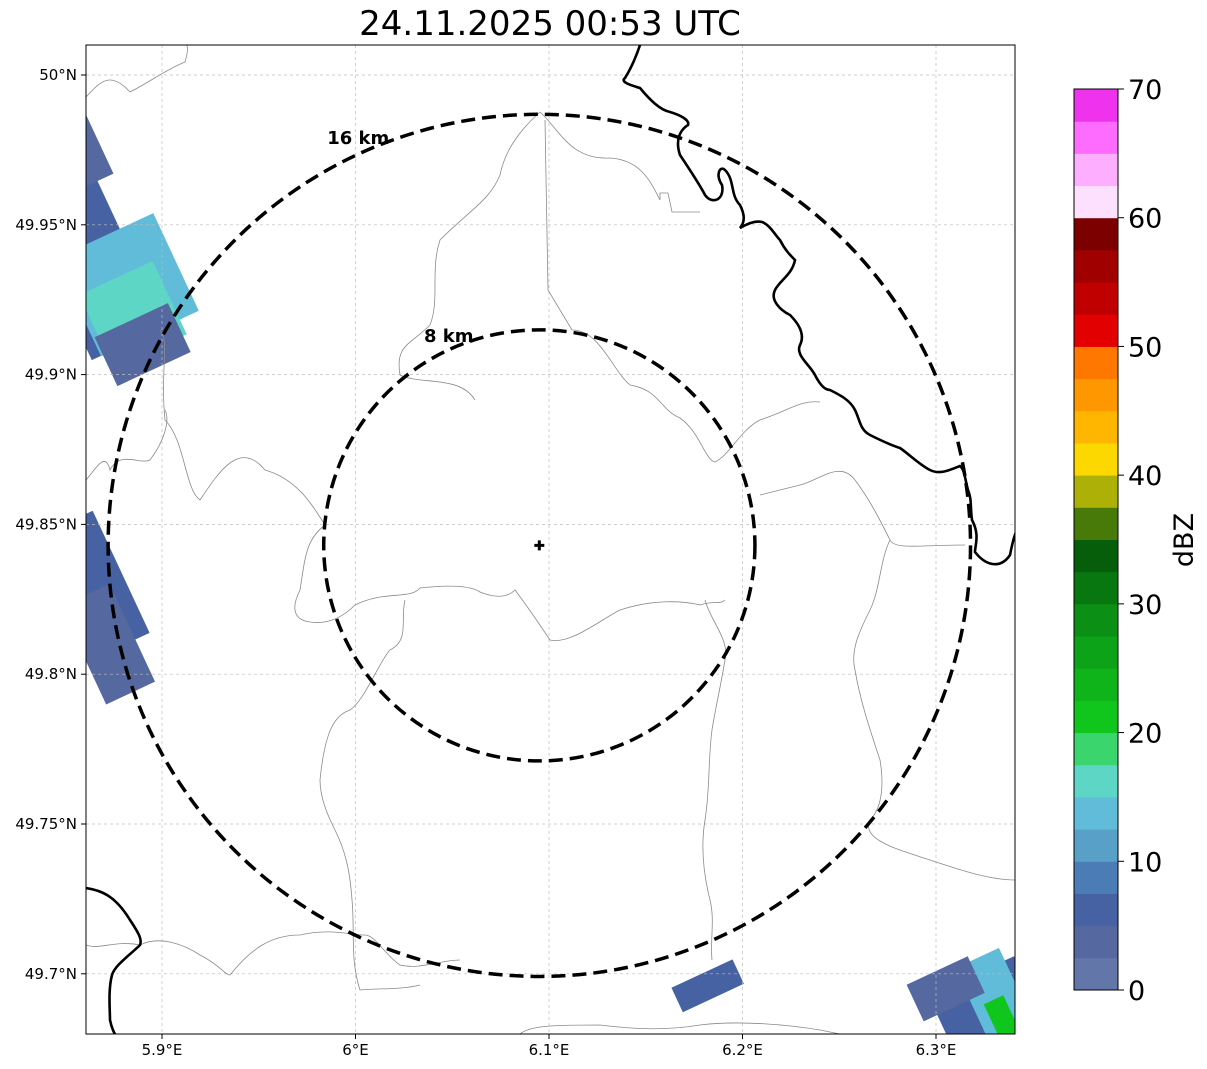  I want to click on lon-tick-label: 5.9°E, so click(162, 1050).